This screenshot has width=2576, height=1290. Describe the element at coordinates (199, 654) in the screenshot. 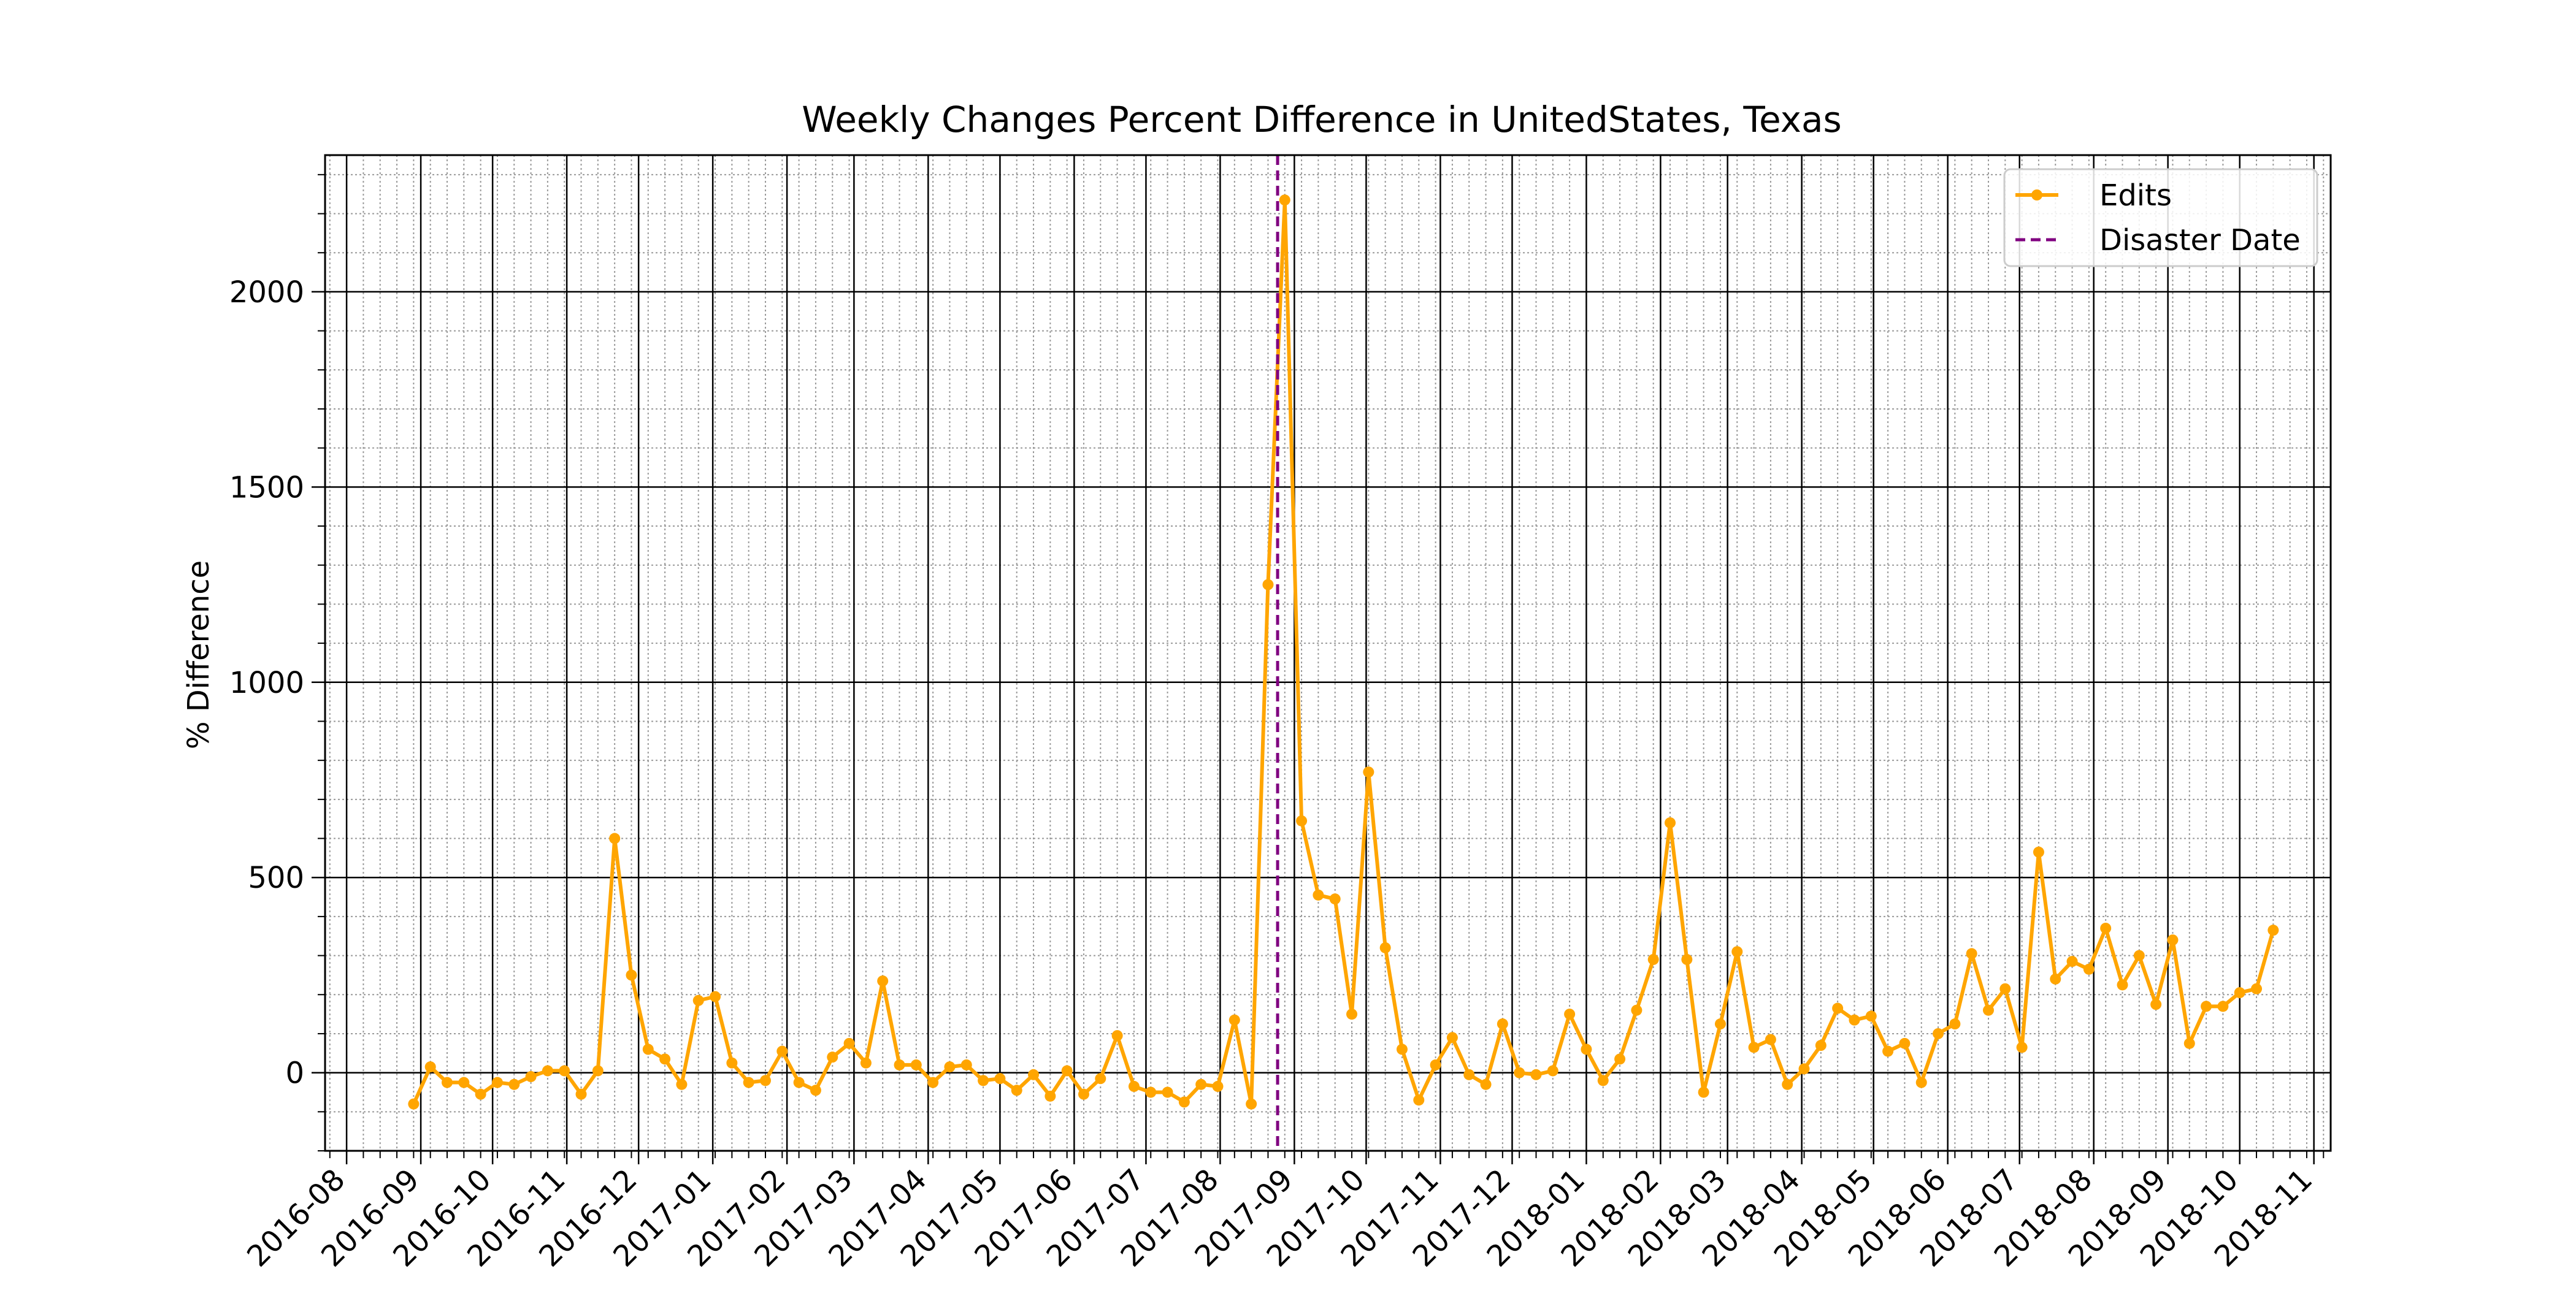

I see `y-axis-label: % Difference` at that location.